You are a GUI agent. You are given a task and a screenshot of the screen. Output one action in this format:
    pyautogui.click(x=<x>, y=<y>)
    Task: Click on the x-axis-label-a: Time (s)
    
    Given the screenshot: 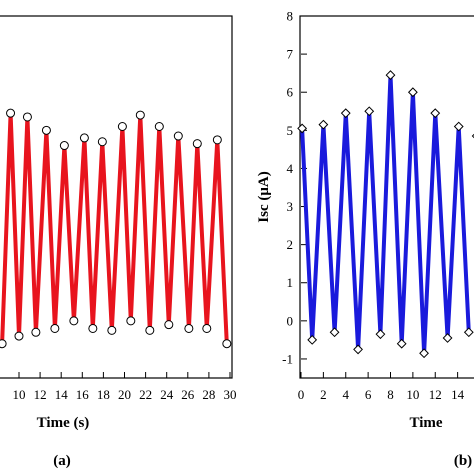 What is the action you would take?
    pyautogui.click(x=63, y=423)
    